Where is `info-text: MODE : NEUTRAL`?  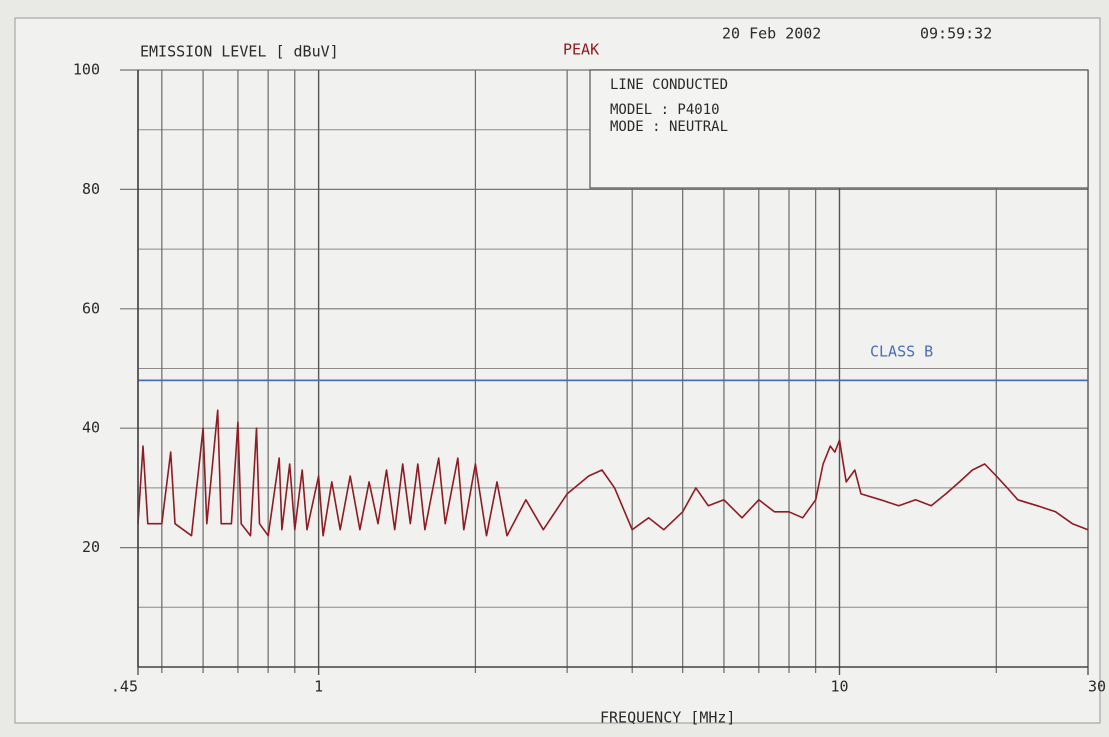 info-text: MODE : NEUTRAL is located at coordinates (669, 127).